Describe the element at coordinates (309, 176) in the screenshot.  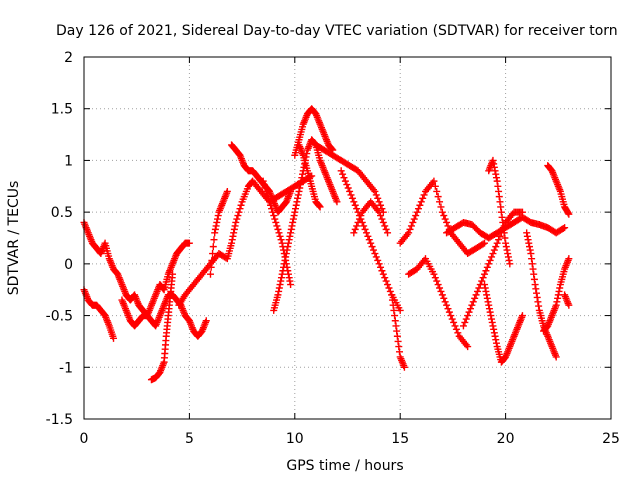
I see `series-arc-k` at that location.